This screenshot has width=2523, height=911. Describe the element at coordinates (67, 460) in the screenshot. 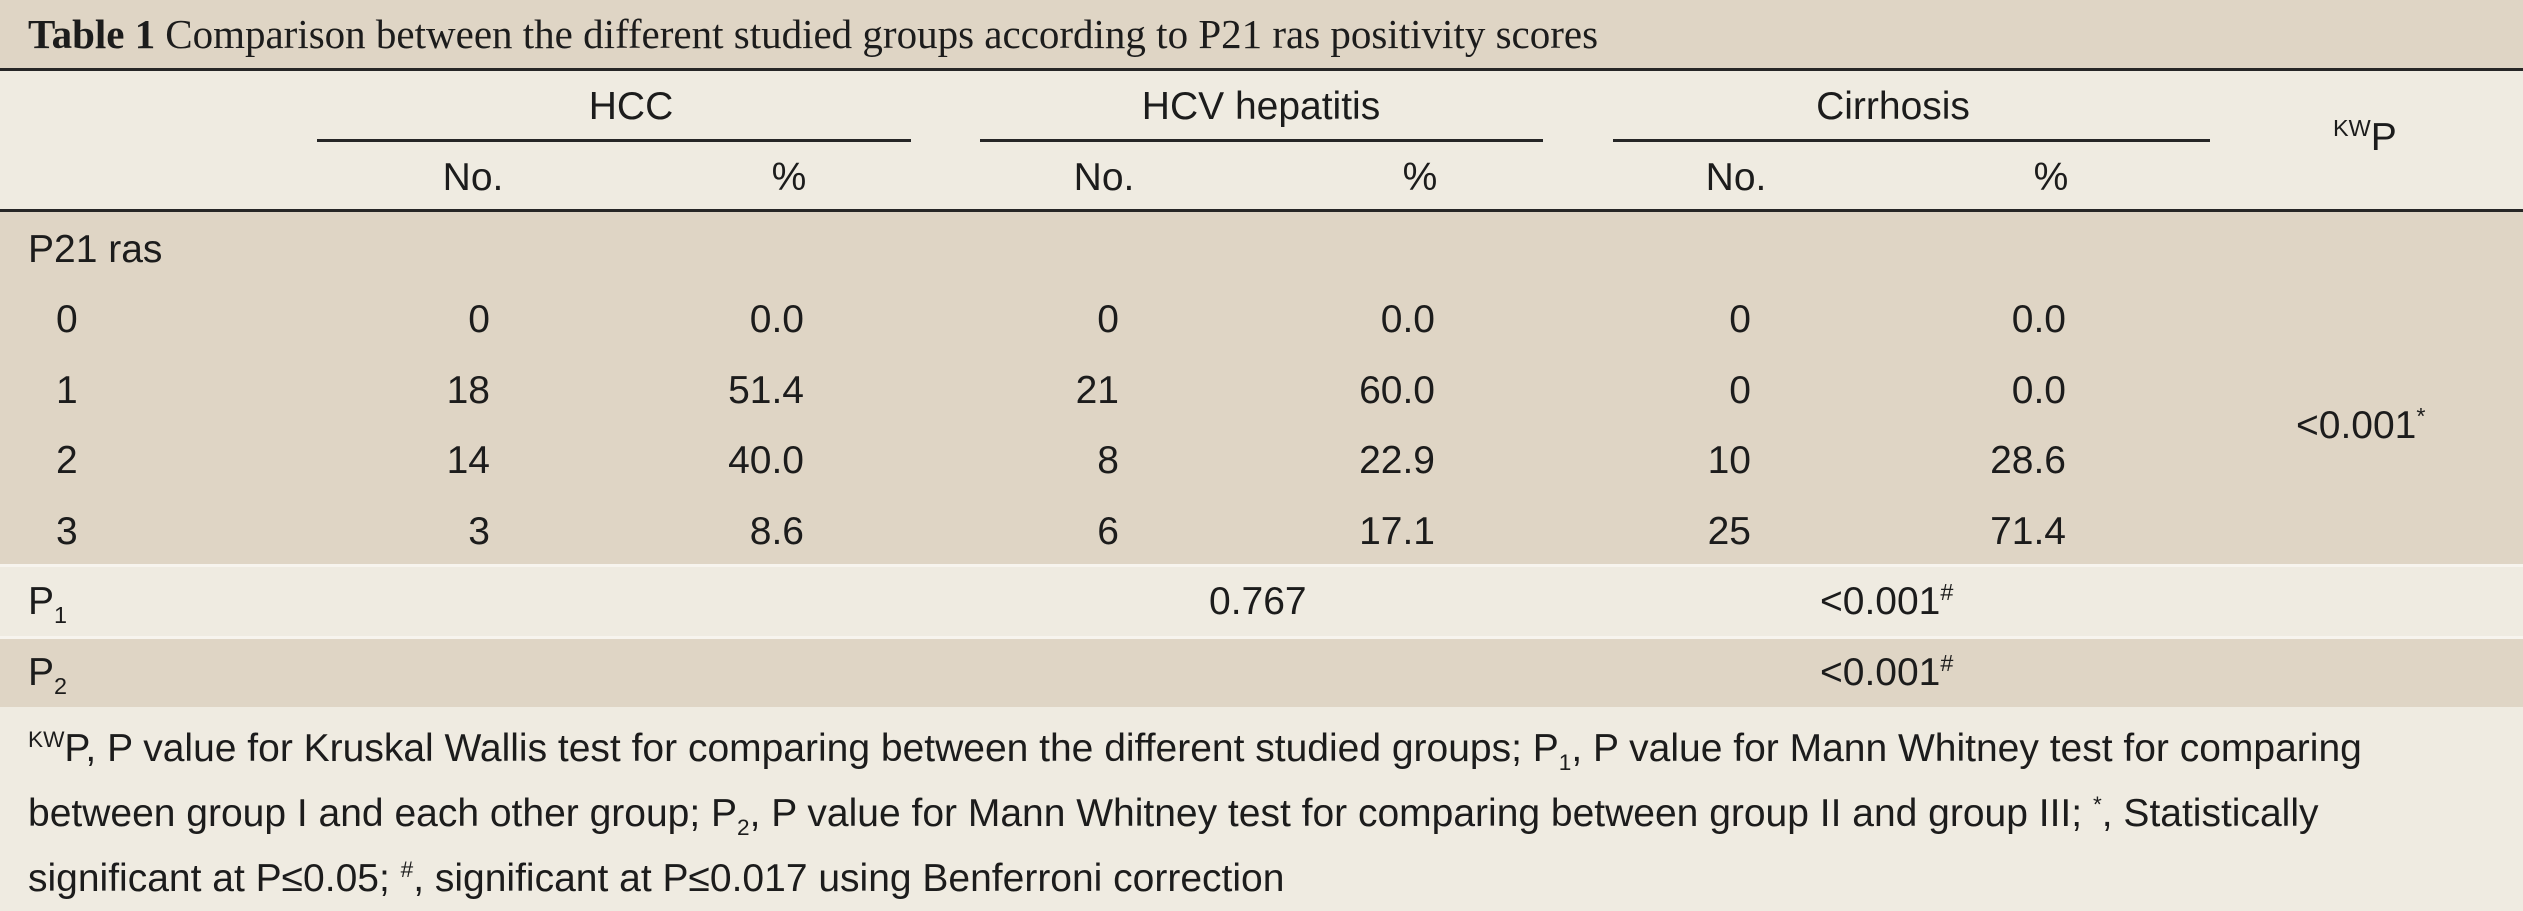

I see `row-score-2: 2` at that location.